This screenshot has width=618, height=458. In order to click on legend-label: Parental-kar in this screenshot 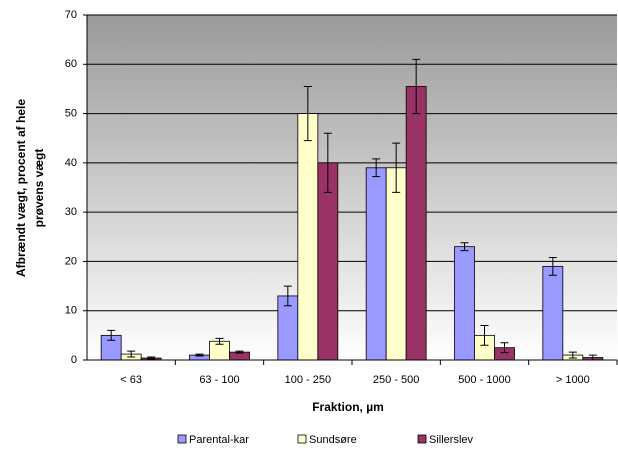, I will do `click(219, 440)`.